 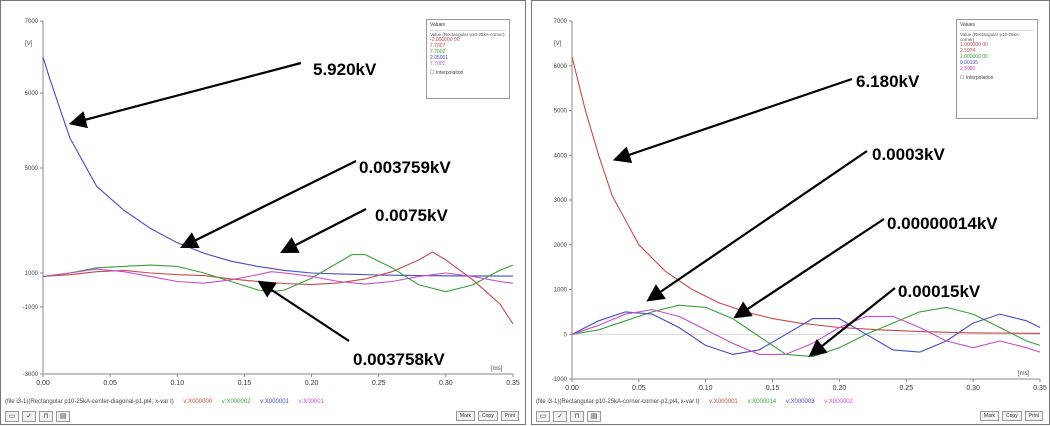 I want to click on legend-entry: -2.000000 00, so click(x=445, y=40).